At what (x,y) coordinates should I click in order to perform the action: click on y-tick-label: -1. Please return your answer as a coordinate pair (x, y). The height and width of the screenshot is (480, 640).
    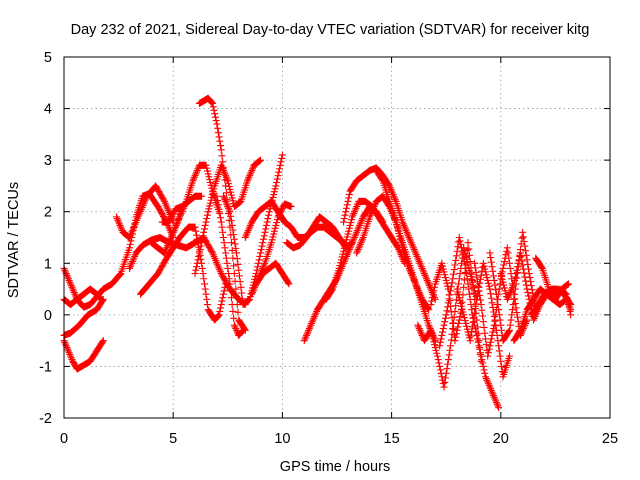
    Looking at the image, I should click on (45, 367).